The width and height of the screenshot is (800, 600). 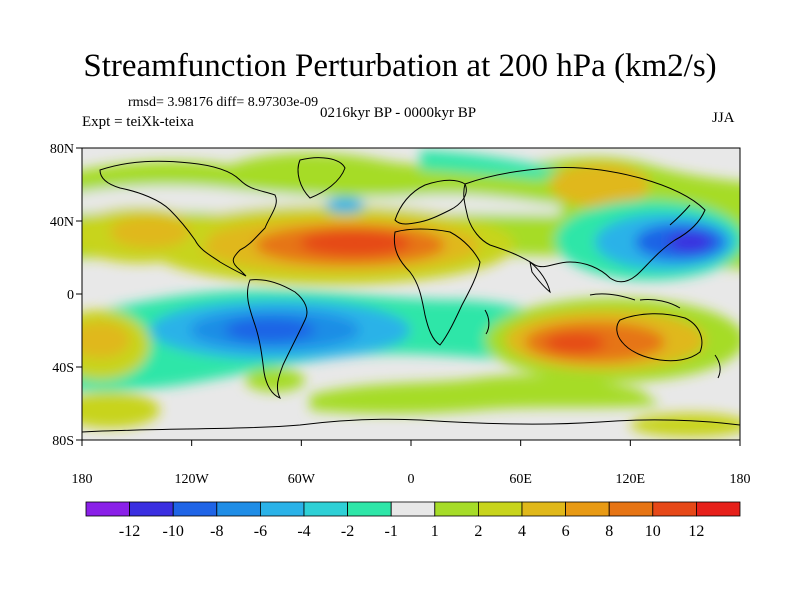 What do you see at coordinates (347, 531) in the screenshot?
I see `colorbar-label: -2` at bounding box center [347, 531].